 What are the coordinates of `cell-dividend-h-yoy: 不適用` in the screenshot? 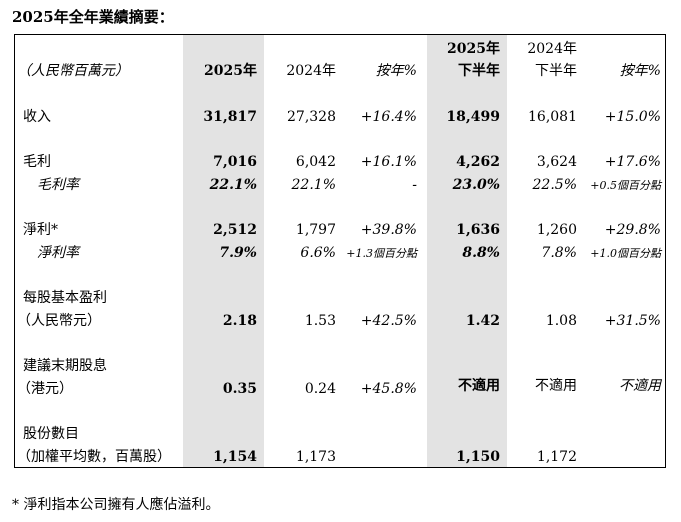 It's located at (640, 386).